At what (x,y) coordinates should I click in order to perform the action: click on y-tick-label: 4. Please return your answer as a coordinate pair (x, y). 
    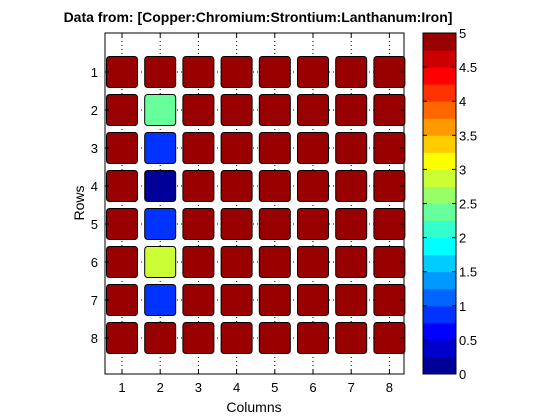
    Looking at the image, I should click on (94, 186).